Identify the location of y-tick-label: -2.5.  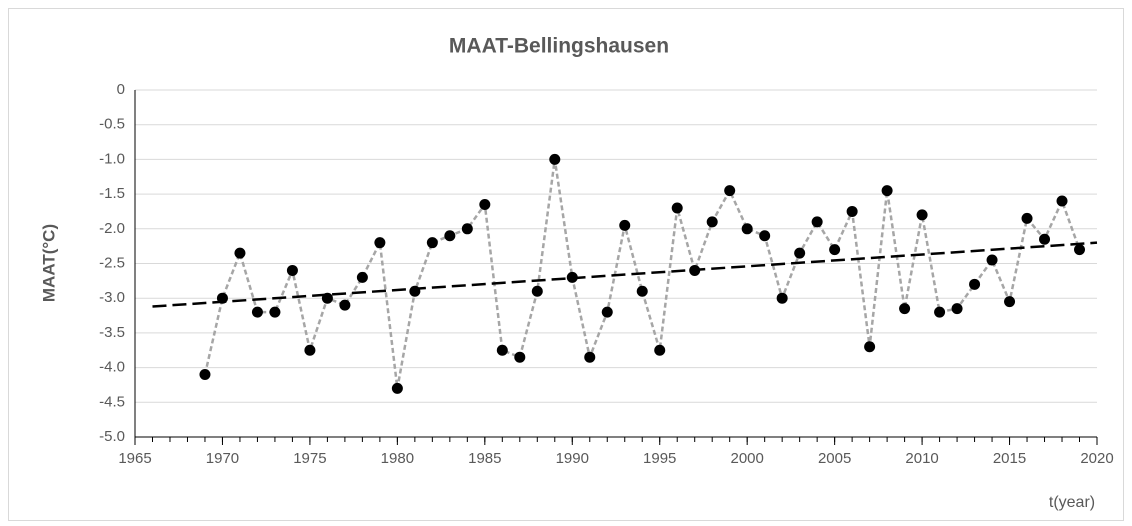
(112, 262).